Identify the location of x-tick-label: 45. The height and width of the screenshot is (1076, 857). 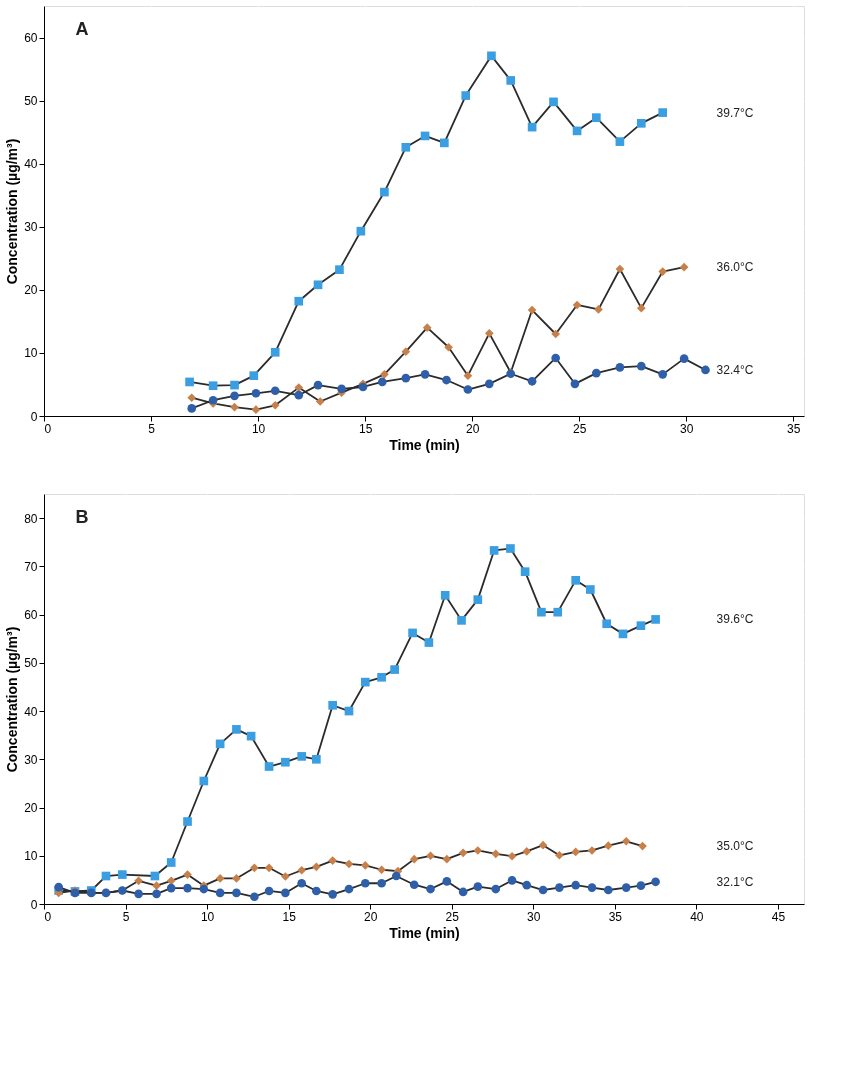
(778, 916).